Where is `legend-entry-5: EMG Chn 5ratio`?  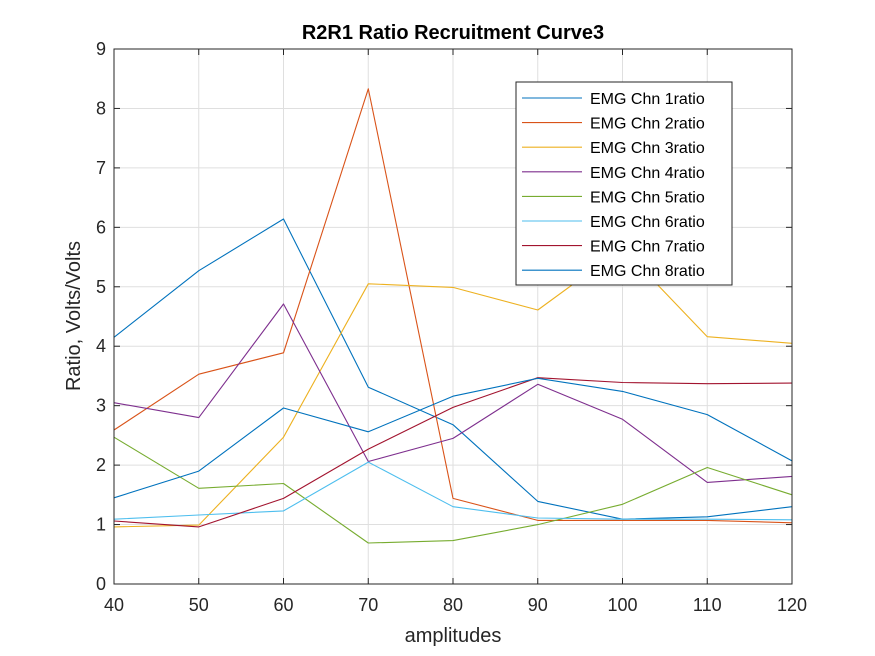 legend-entry-5: EMG Chn 5ratio is located at coordinates (647, 197).